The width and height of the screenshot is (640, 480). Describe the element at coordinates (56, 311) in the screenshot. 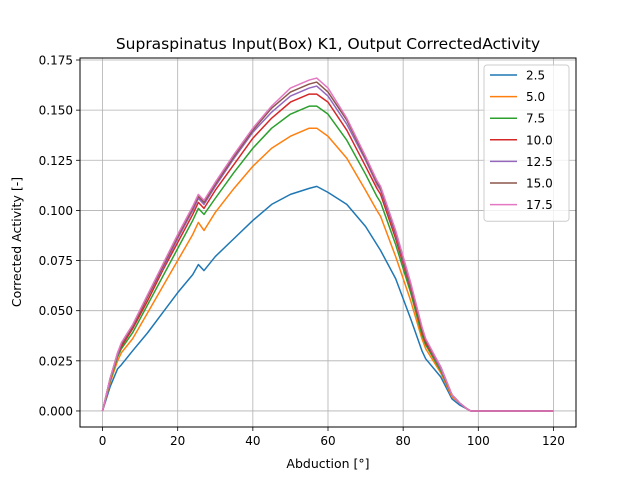

I see `y-tick-label: 0.050` at that location.